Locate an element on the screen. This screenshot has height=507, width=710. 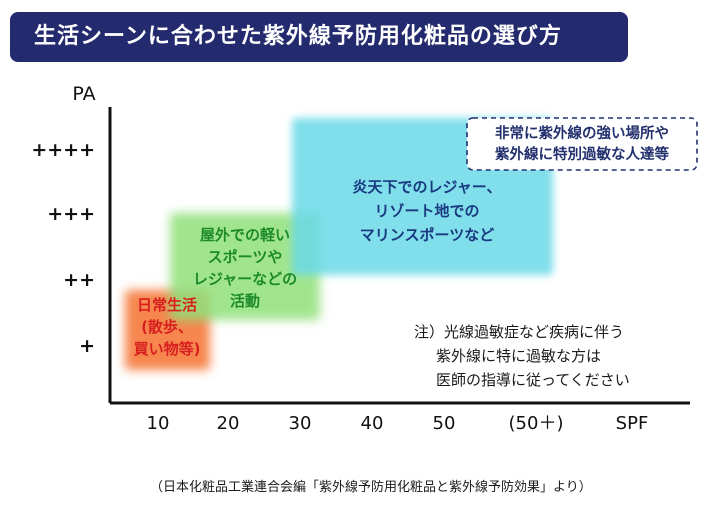
zone-box-sensitive is located at coordinates (582, 144).